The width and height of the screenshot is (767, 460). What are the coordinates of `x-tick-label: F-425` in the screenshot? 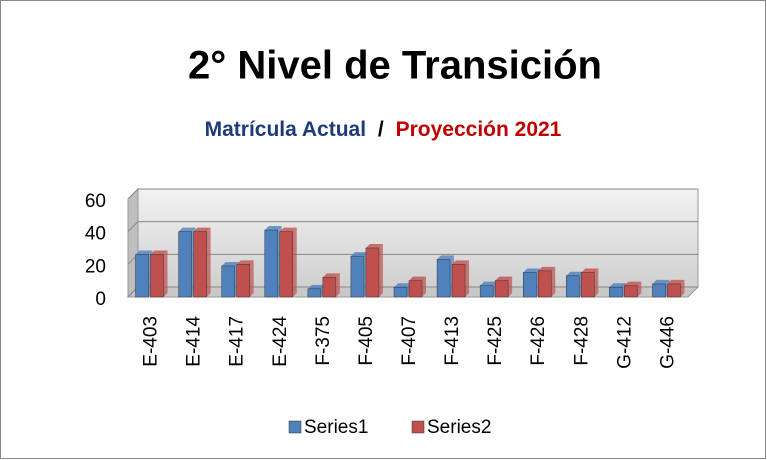 It's located at (495, 341).